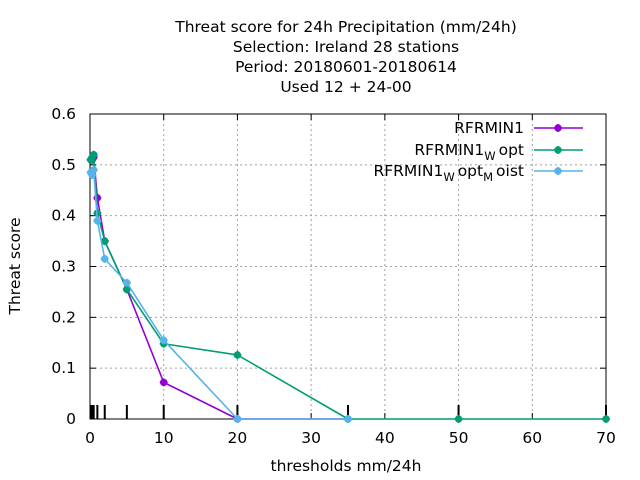  Describe the element at coordinates (71, 419) in the screenshot. I see `y-tick-label: 0` at that location.